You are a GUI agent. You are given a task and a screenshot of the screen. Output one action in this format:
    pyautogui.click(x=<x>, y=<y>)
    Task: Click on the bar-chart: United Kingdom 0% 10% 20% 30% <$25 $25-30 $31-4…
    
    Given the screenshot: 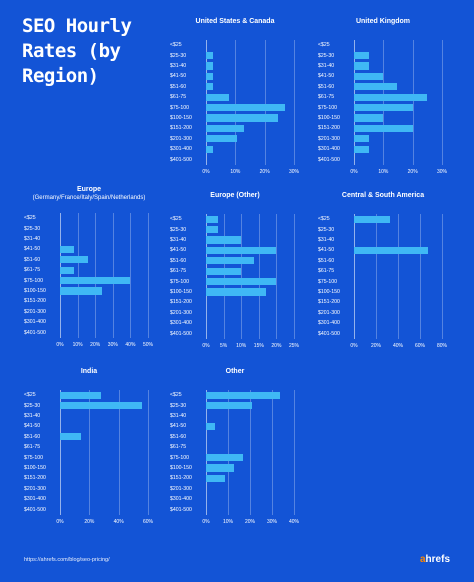 What is the action you would take?
    pyautogui.click(x=383, y=103)
    